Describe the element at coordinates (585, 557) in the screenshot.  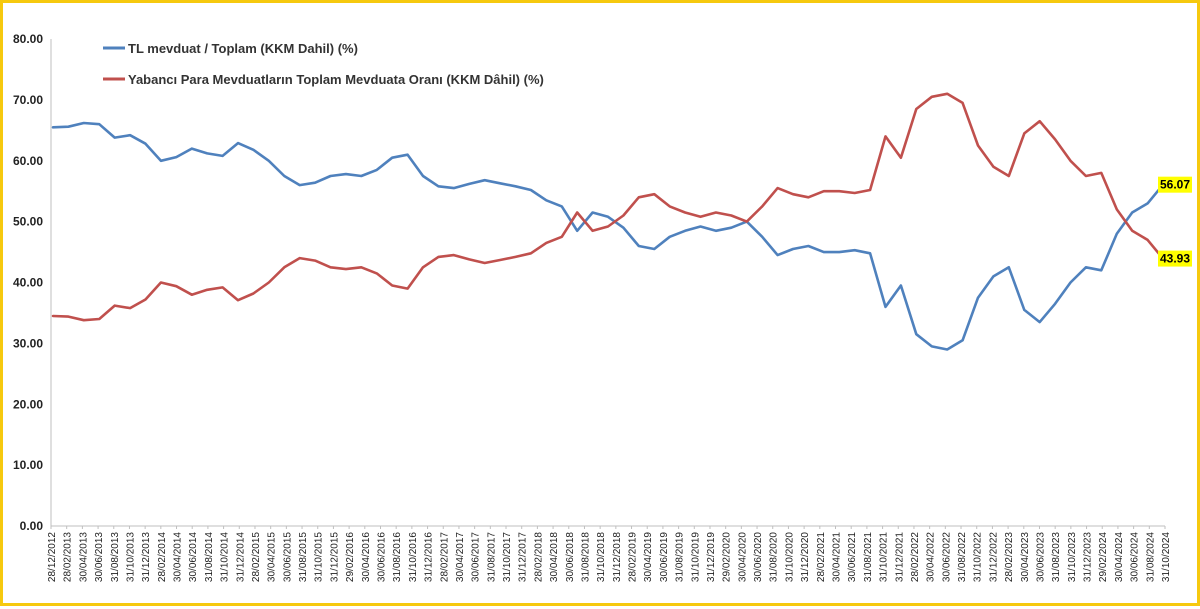
I see `x-tick-label: 31/08/2018` at that location.